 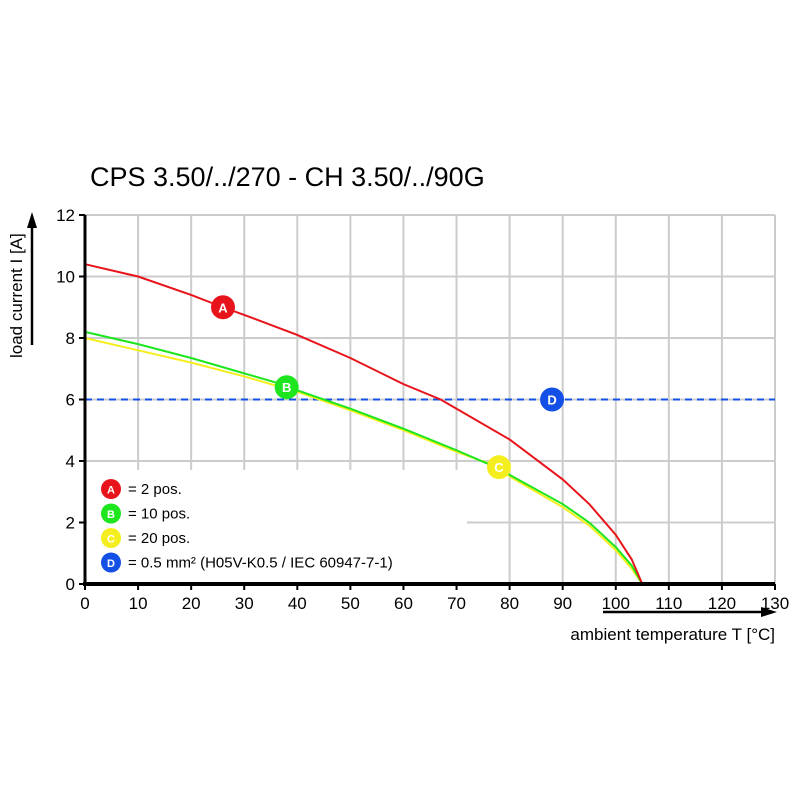 I want to click on legend-marker-a, so click(x=111, y=489).